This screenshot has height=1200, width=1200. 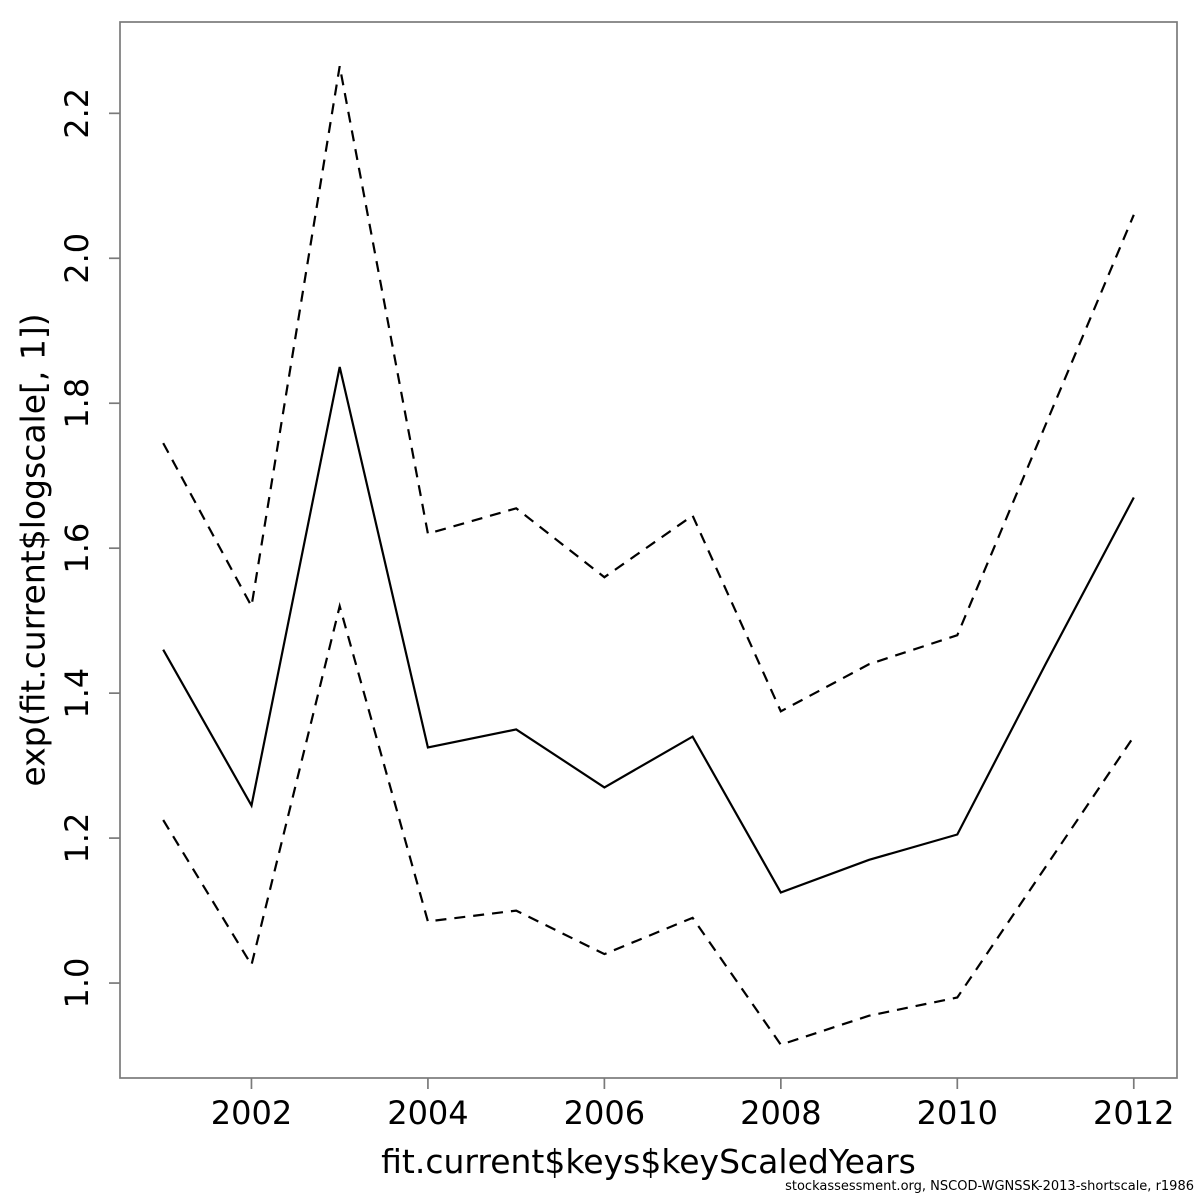 I want to click on y-axis-label: exp(fit.current$logscale[, 1]), so click(x=33, y=550).